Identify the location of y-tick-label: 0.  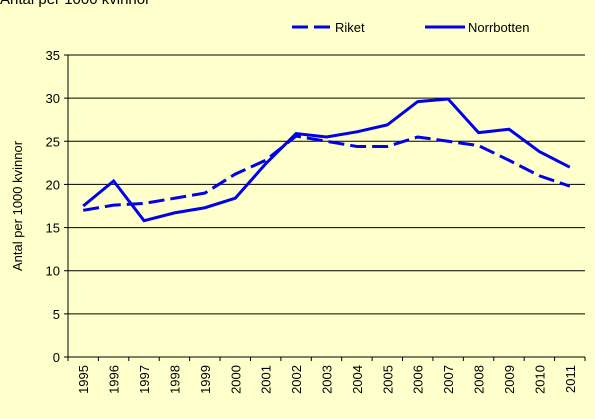
(56, 357).